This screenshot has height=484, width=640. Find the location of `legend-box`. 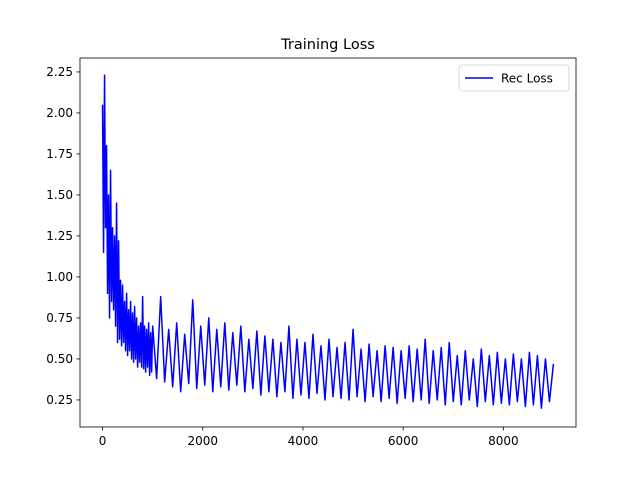

legend-box is located at coordinates (514, 78).